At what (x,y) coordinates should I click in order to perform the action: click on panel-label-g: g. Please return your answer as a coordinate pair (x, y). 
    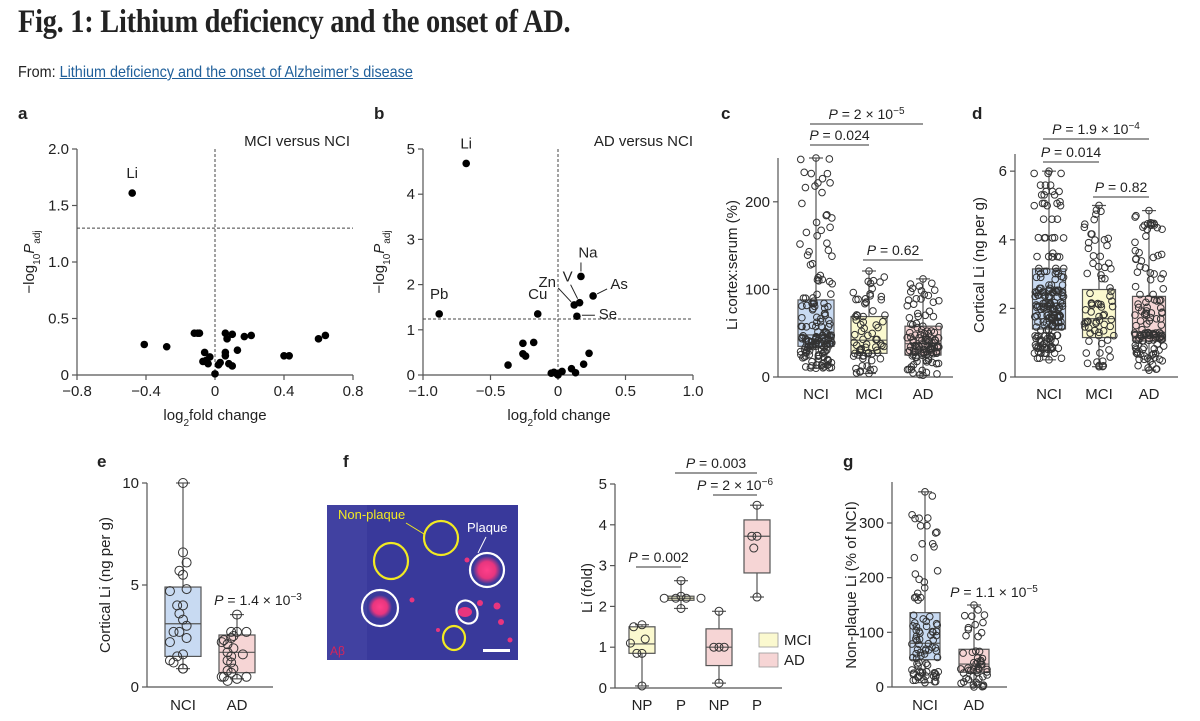
    Looking at the image, I should click on (848, 461).